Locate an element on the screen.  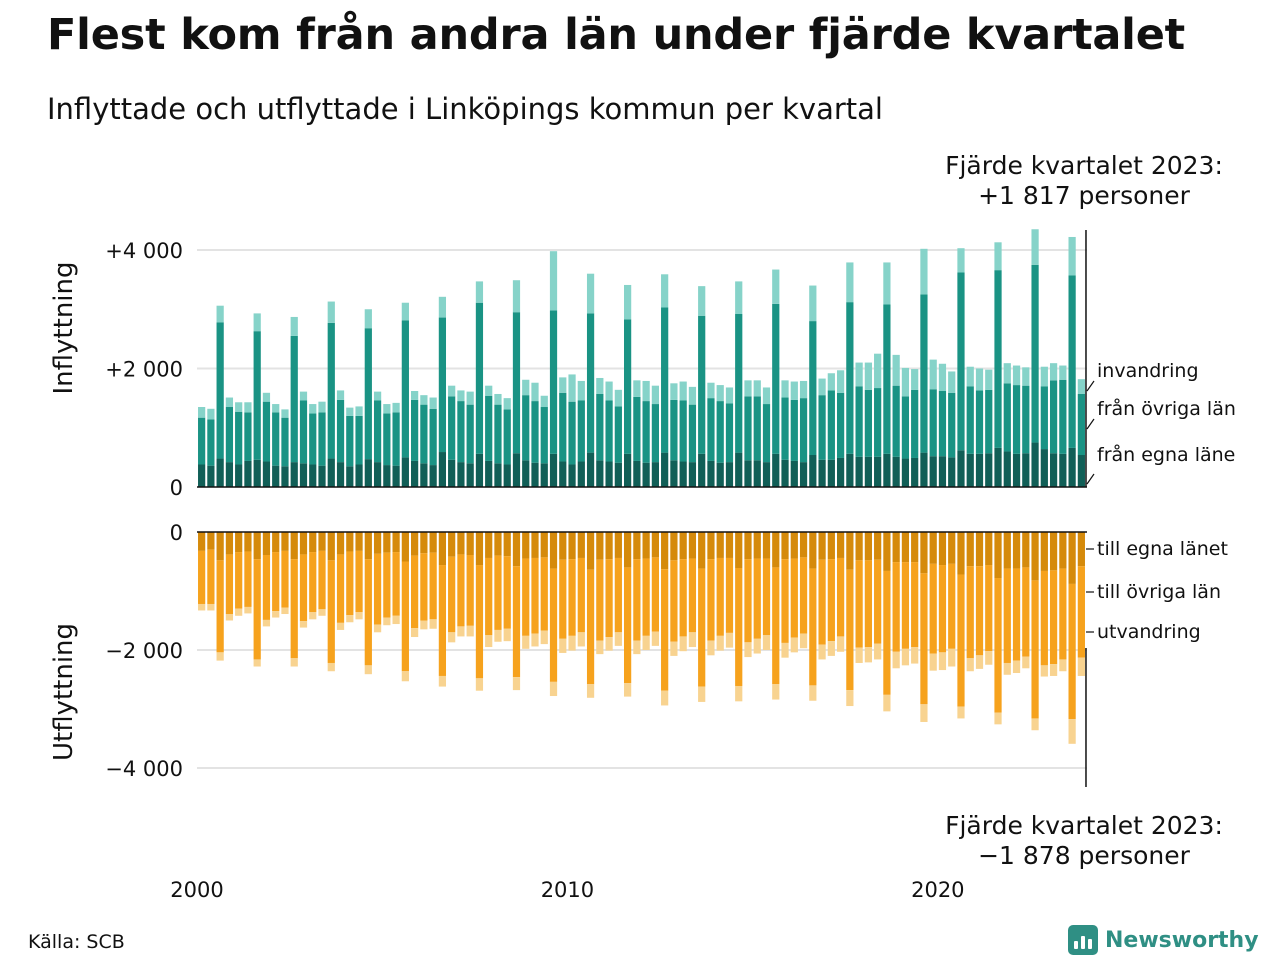
y-tick-label: −2 000 is located at coordinates (144, 651).